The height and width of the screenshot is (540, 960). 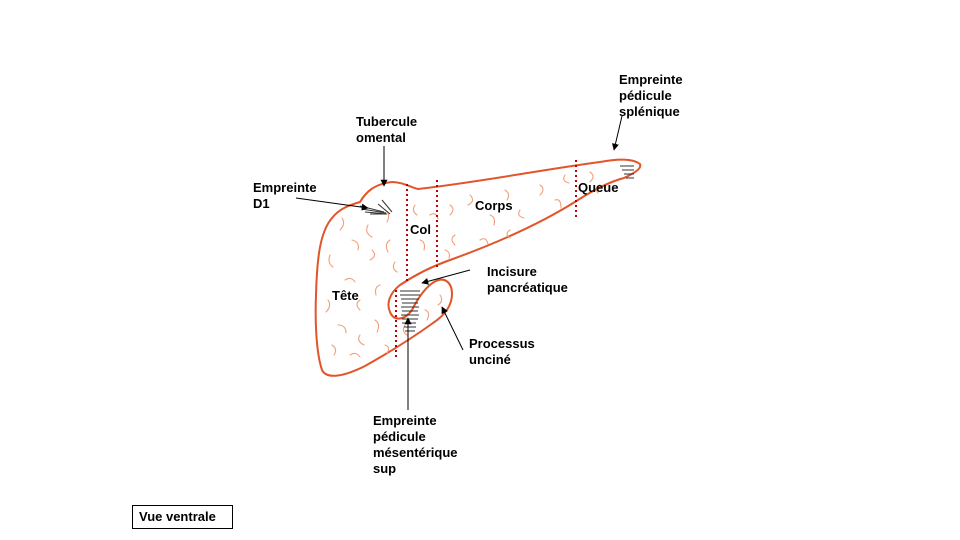 I want to click on uncinate-process-label: Processus unciné, so click(x=502, y=351).